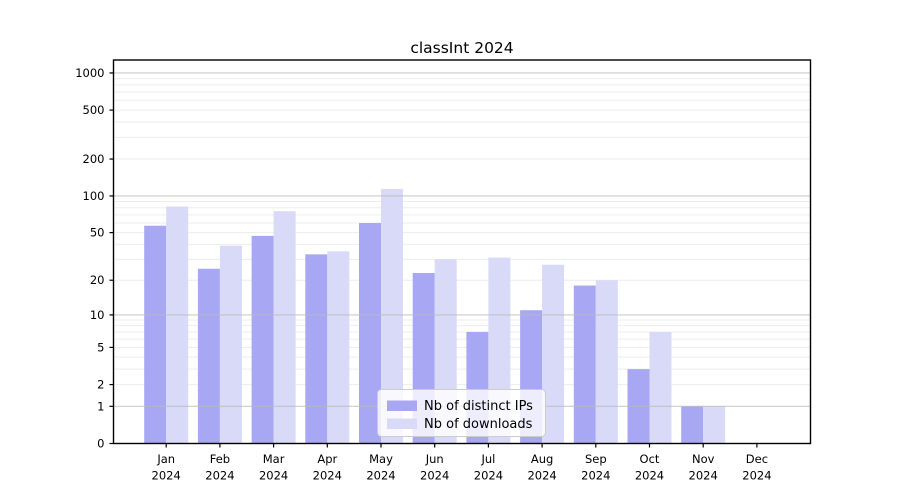 This screenshot has height=500, width=900. I want to click on y-tick-label: 100, so click(94, 196).